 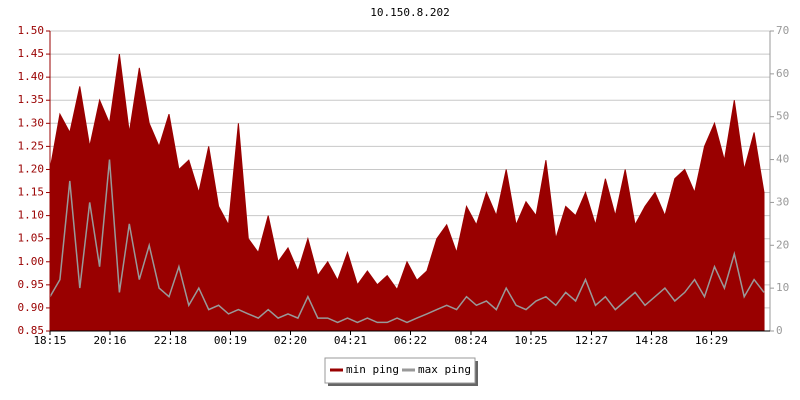 What do you see at coordinates (530, 340) in the screenshot?
I see `x-tick-label: 10:25` at bounding box center [530, 340].